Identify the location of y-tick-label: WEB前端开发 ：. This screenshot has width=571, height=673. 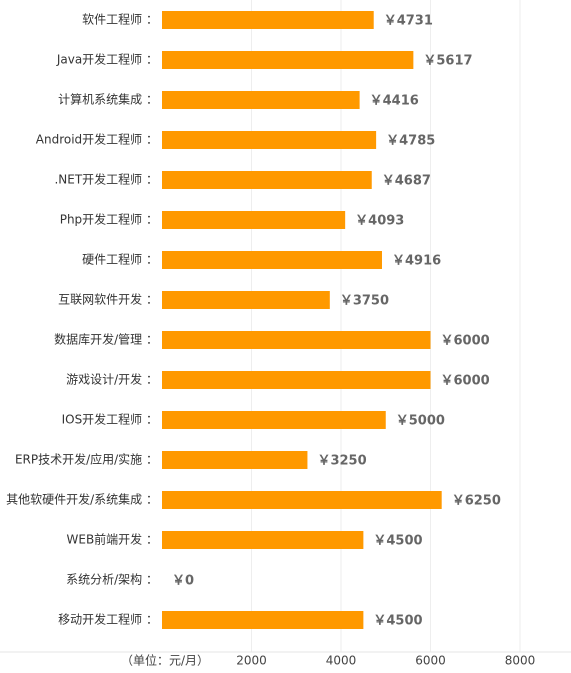
(113, 539).